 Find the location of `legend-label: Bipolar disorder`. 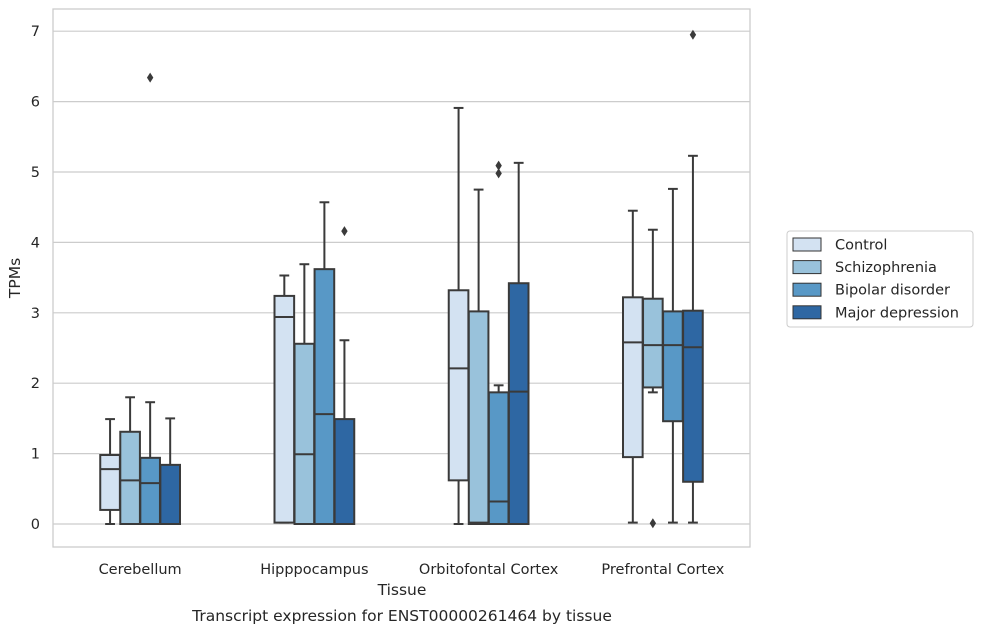

legend-label: Bipolar disorder is located at coordinates (892, 291).